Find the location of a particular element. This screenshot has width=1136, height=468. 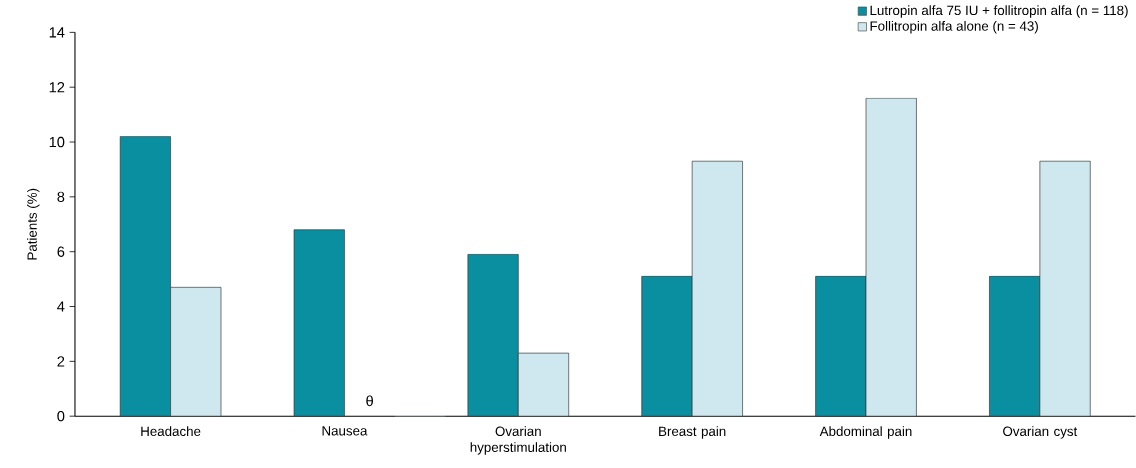

annotation: θ is located at coordinates (369, 401).